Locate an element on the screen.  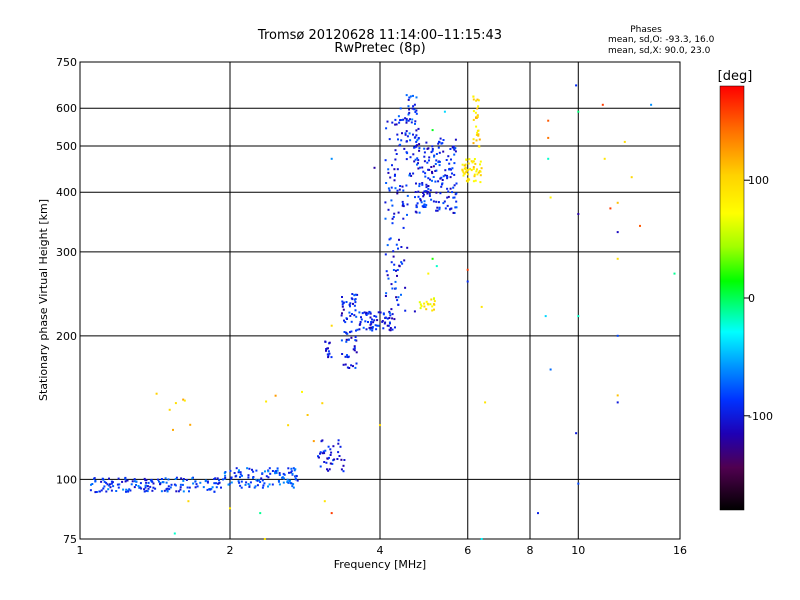
chart-title: Tromsø 20120628 11:14:00–11:15:43 is located at coordinates (379, 35).